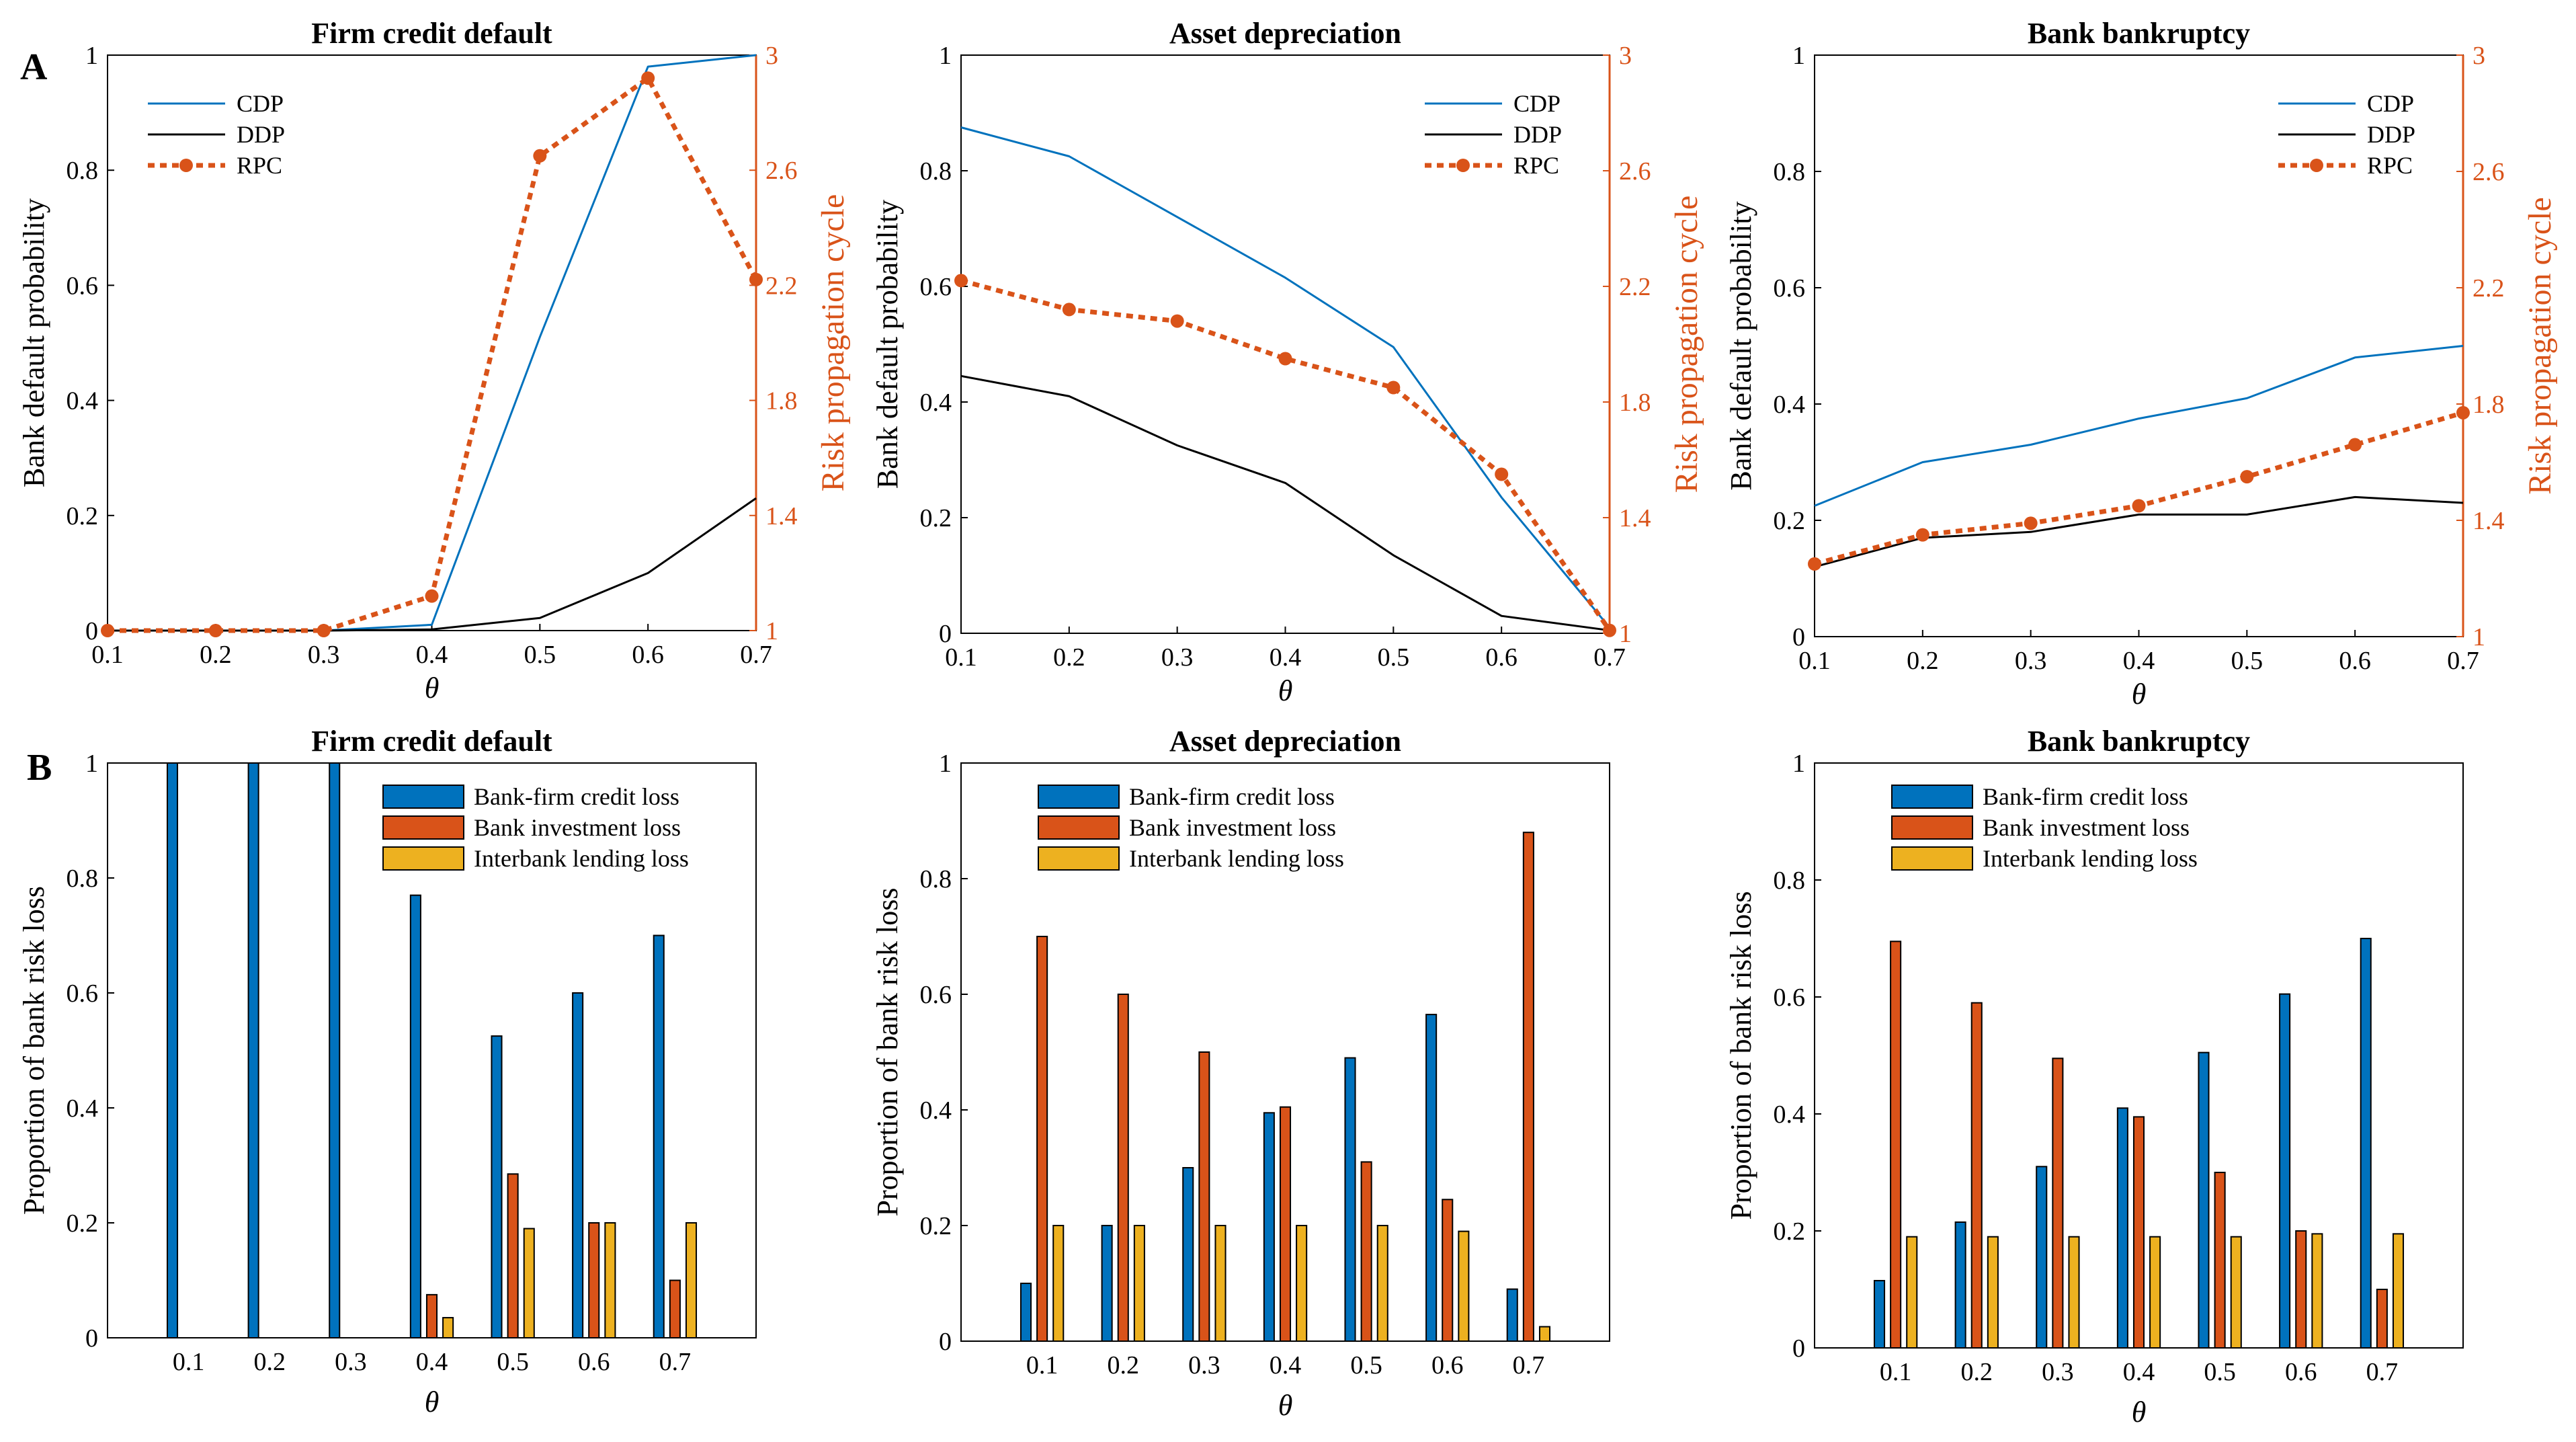 The height and width of the screenshot is (1442, 2576). What do you see at coordinates (2139, 345) in the screenshot?
I see `axes-box` at bounding box center [2139, 345].